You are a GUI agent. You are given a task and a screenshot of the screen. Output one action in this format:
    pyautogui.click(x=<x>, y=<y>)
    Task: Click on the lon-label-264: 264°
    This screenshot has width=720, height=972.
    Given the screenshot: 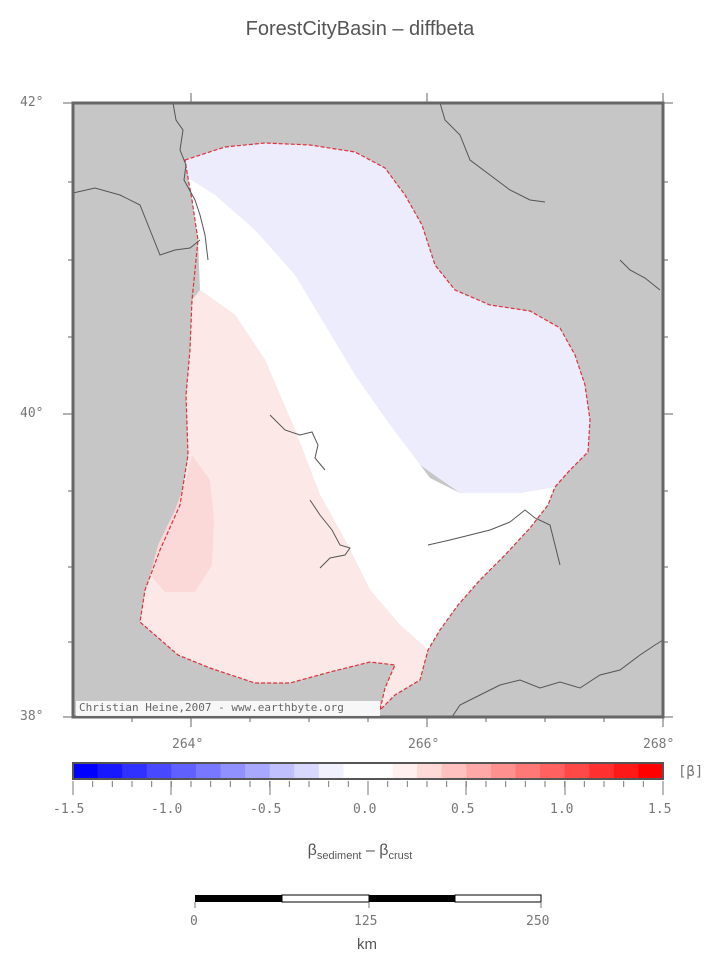 What is the action you would take?
    pyautogui.click(x=188, y=744)
    